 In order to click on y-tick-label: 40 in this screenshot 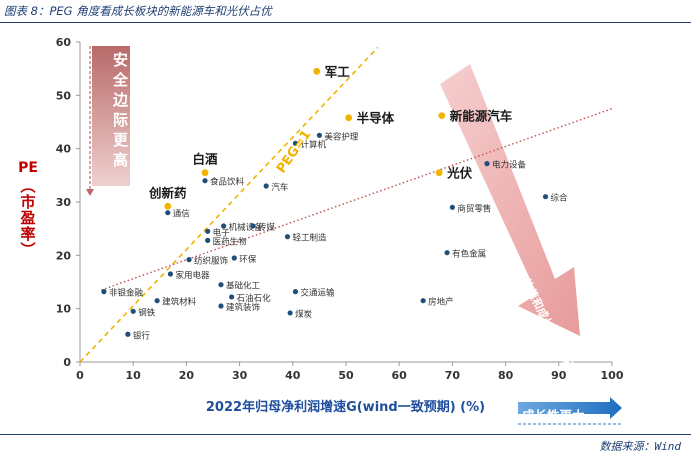, I will do `click(64, 149)`.